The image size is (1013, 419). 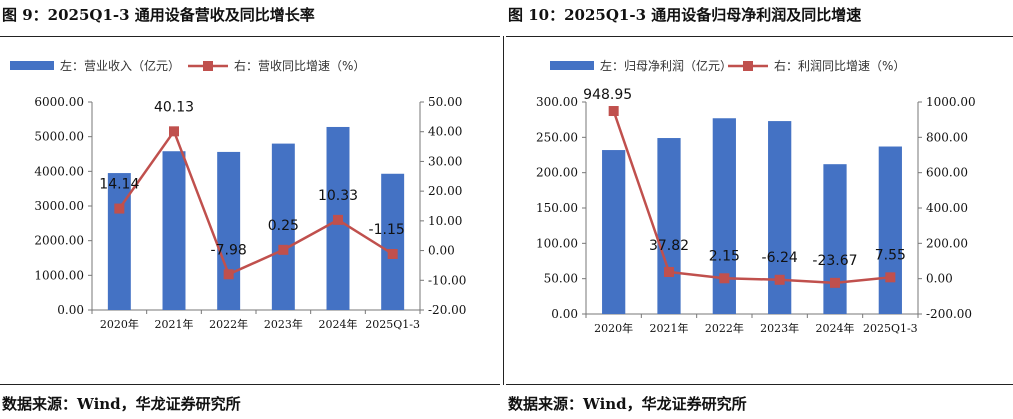 I want to click on legend-line-label: 右：利润同比增速（%）, so click(x=839, y=65).